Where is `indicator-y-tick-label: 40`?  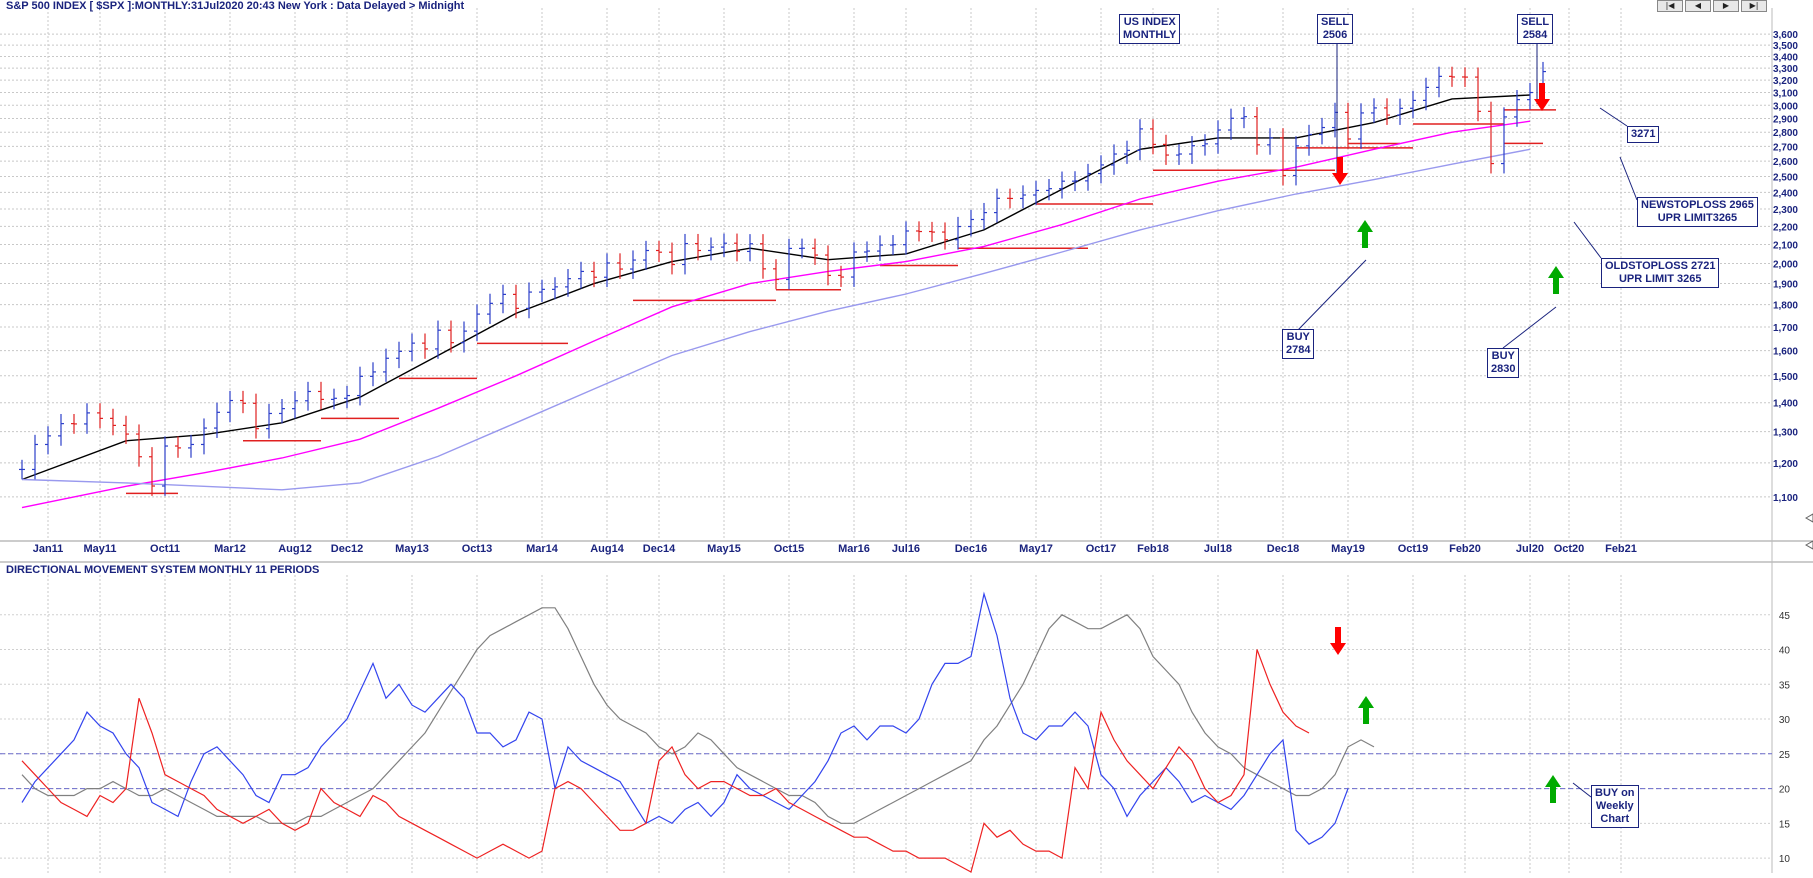
indicator-y-tick-label: 40 is located at coordinates (1785, 651).